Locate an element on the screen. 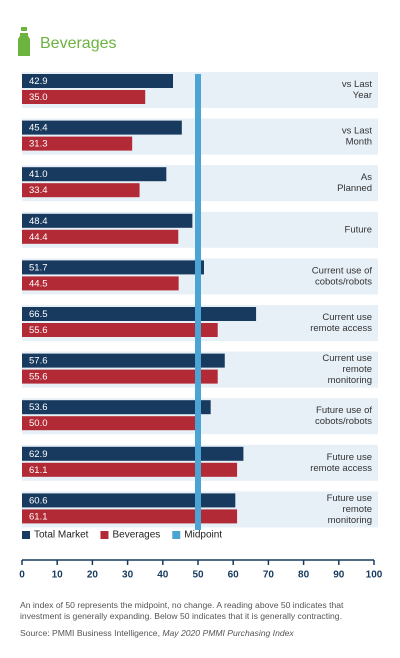 The width and height of the screenshot is (400, 658). category-label: Year is located at coordinates (362, 95).